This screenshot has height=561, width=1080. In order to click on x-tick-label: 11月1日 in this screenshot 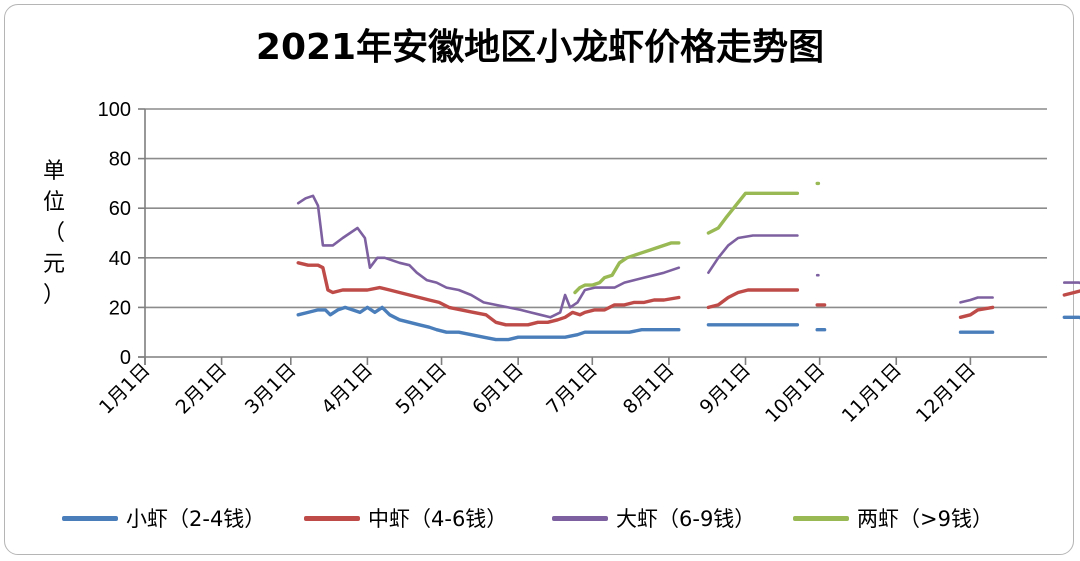, I will do `click(872, 393)`.